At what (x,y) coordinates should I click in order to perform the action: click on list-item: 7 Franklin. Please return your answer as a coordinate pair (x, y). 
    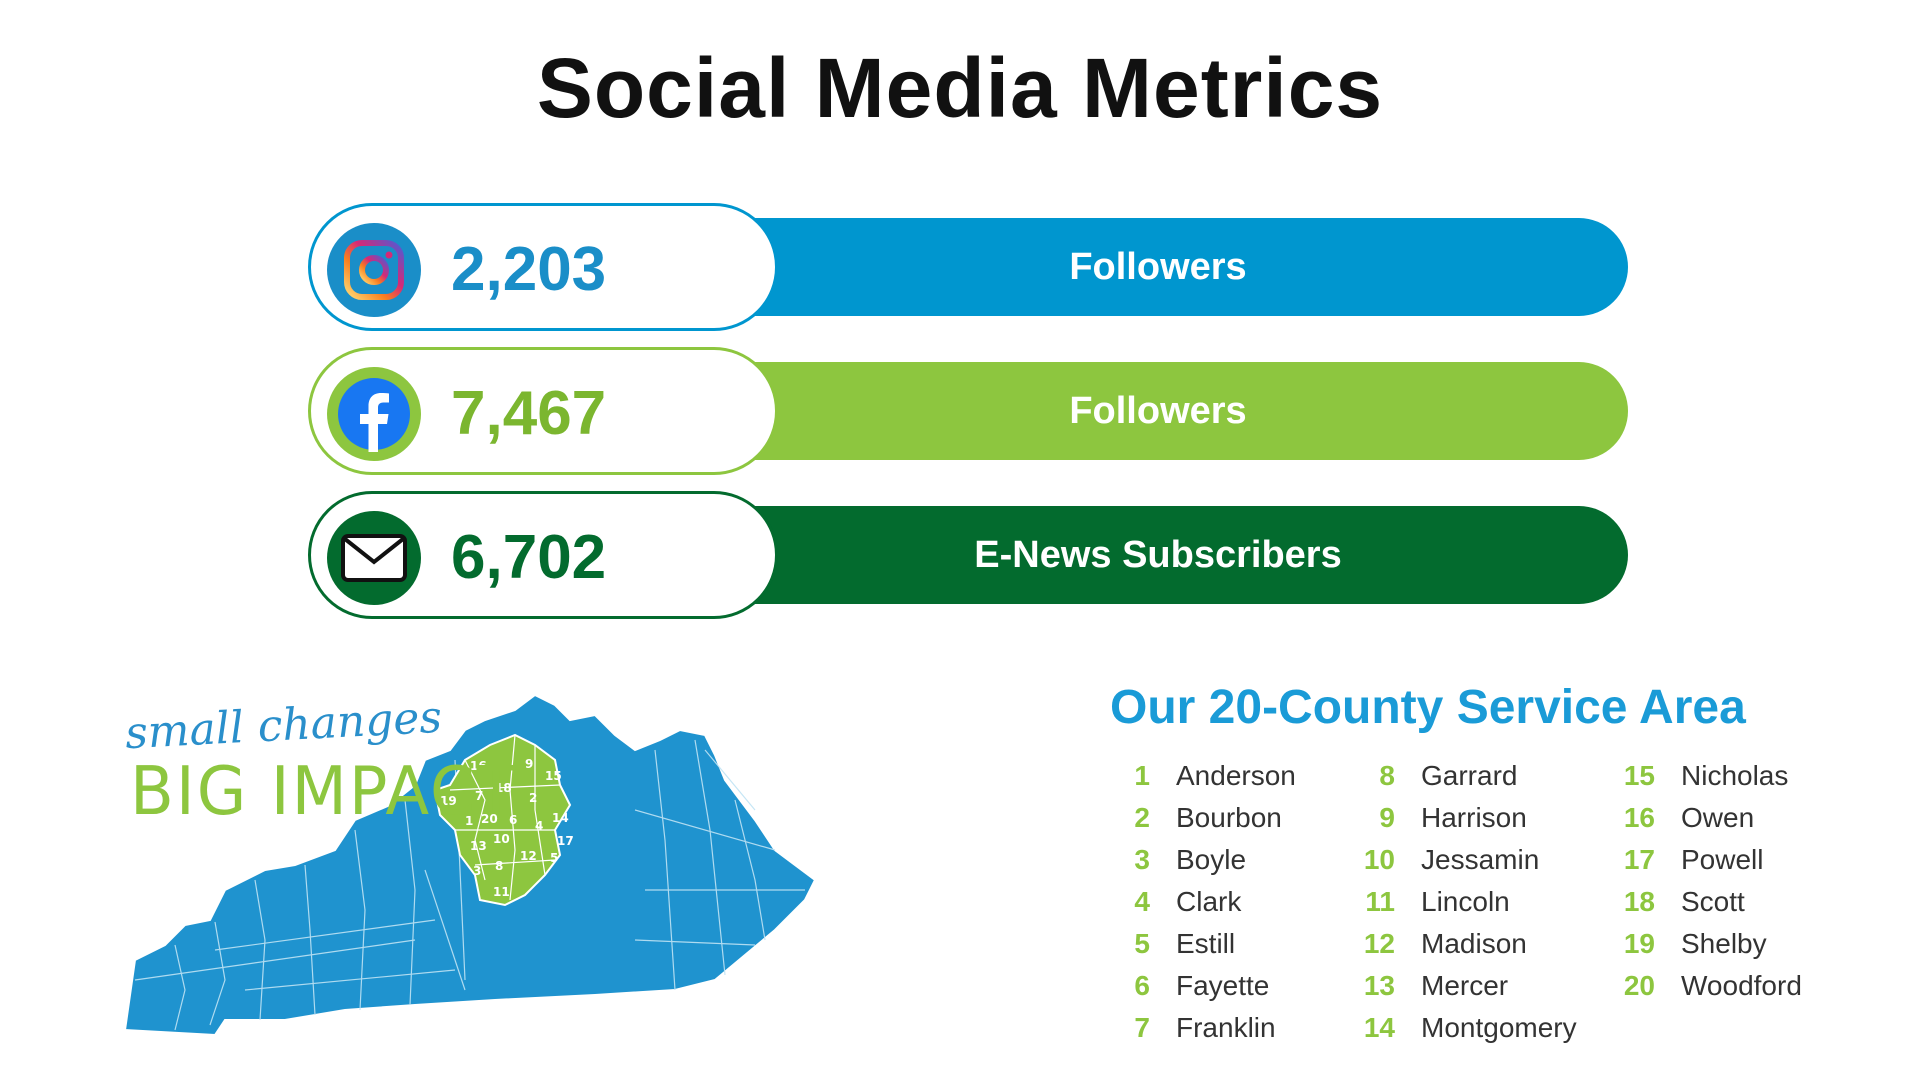
    Looking at the image, I should click on (1205, 1027).